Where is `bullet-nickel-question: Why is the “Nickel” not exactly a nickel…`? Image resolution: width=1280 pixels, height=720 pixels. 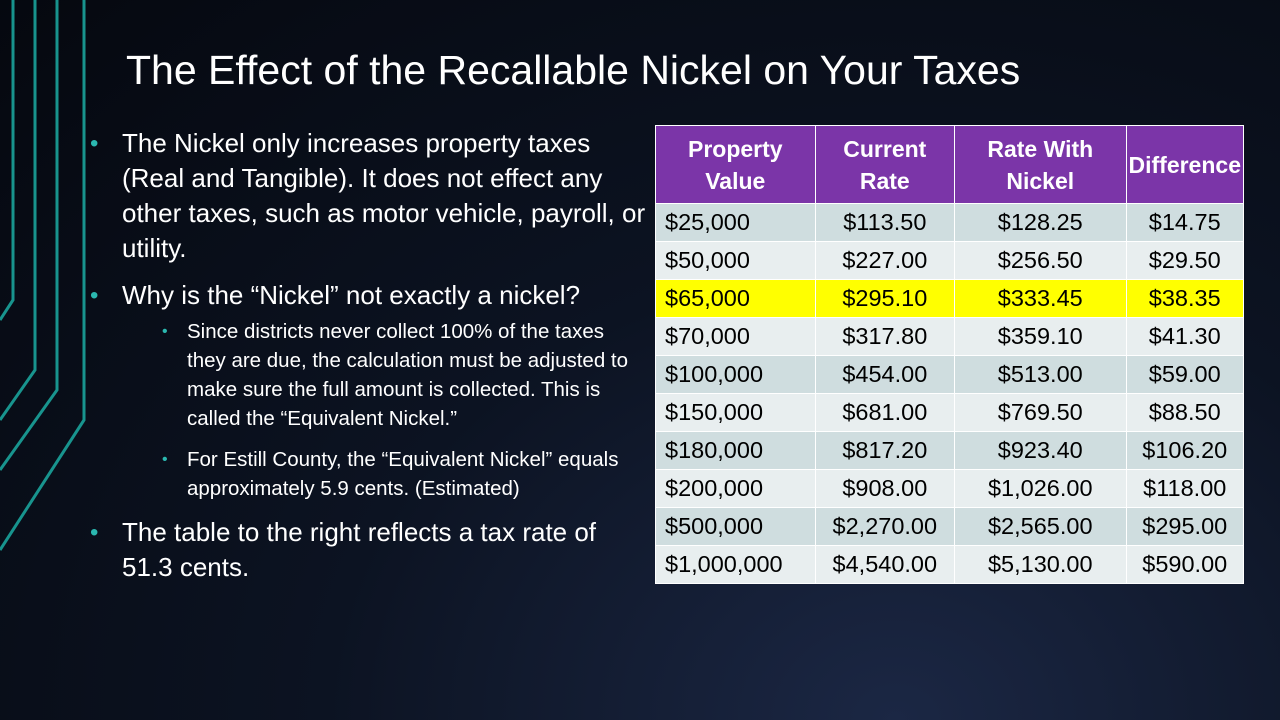 bullet-nickel-question: Why is the “Nickel” not exactly a nickel… is located at coordinates (368, 390).